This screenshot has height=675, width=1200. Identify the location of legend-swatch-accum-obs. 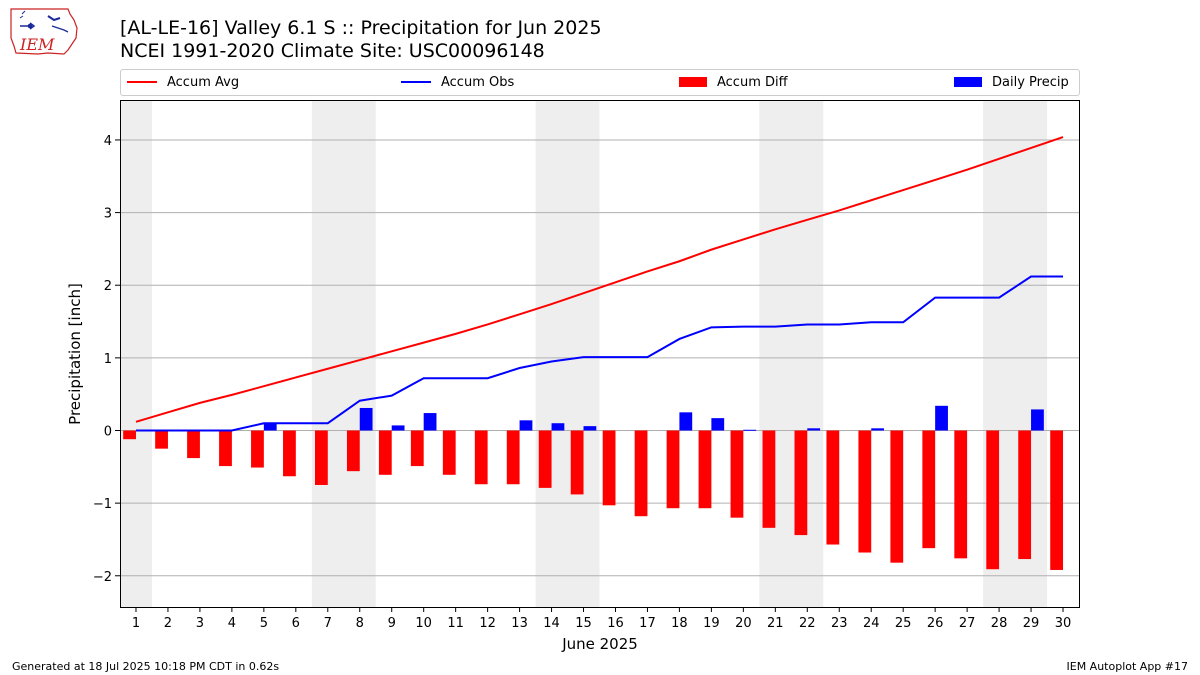
(416, 82).